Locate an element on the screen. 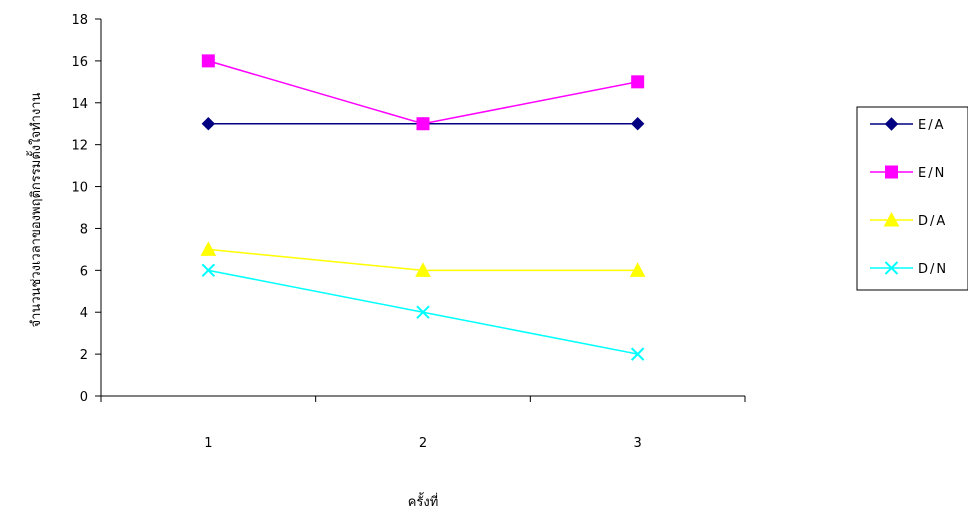 The image size is (968, 513). y-tick-label: 18 is located at coordinates (79, 20).